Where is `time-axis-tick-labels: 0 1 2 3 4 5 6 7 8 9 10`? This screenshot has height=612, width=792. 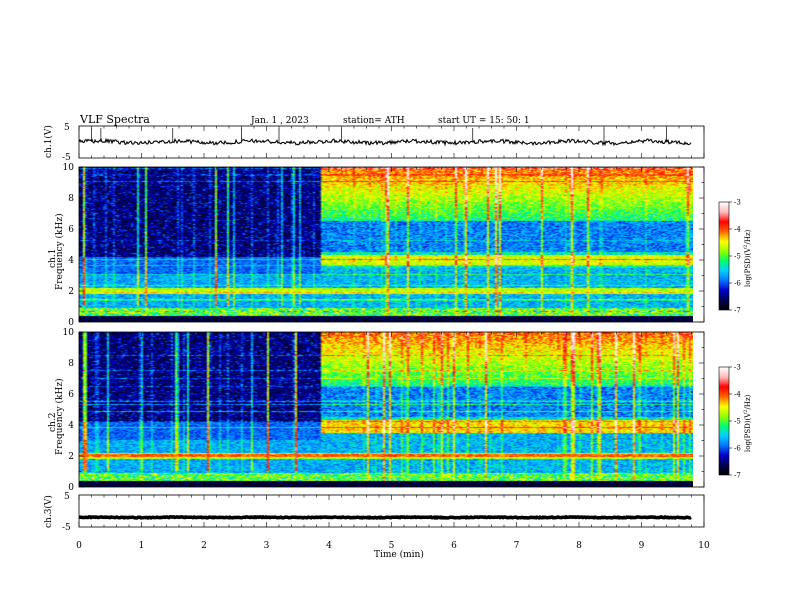 time-axis-tick-labels: 0 1 2 3 4 5 6 7 8 9 10 is located at coordinates (393, 546).